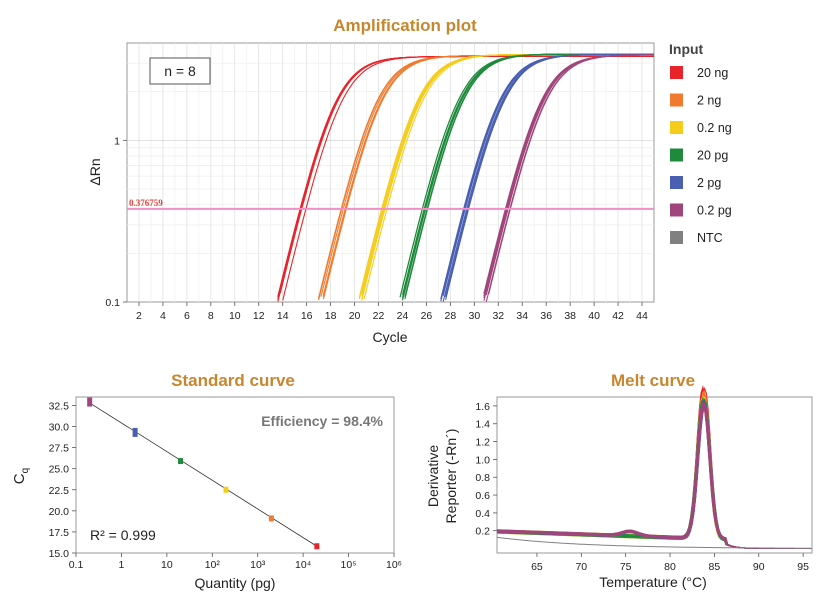  I want to click on x-tick-label: 4, so click(163, 316).